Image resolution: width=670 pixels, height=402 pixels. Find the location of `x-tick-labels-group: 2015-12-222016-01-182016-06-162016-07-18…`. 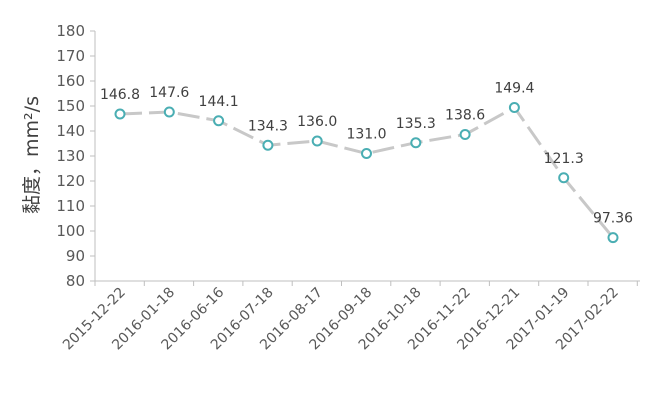

x-tick-labels-group: 2015-12-222016-01-182016-06-162016-07-18… is located at coordinates (341, 318).